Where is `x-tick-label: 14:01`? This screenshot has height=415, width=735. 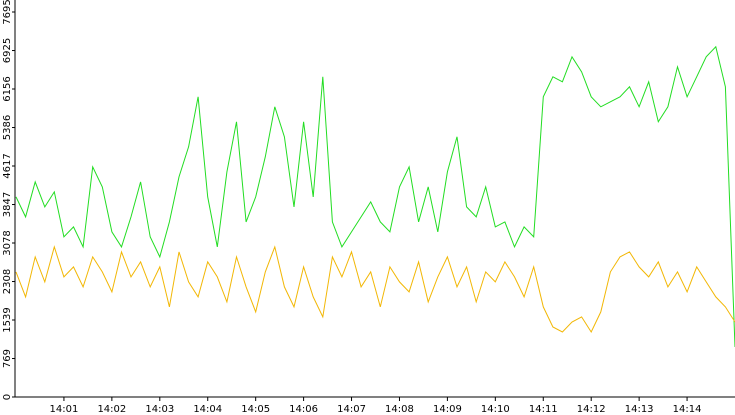 x-tick-label: 14:01 is located at coordinates (64, 409).